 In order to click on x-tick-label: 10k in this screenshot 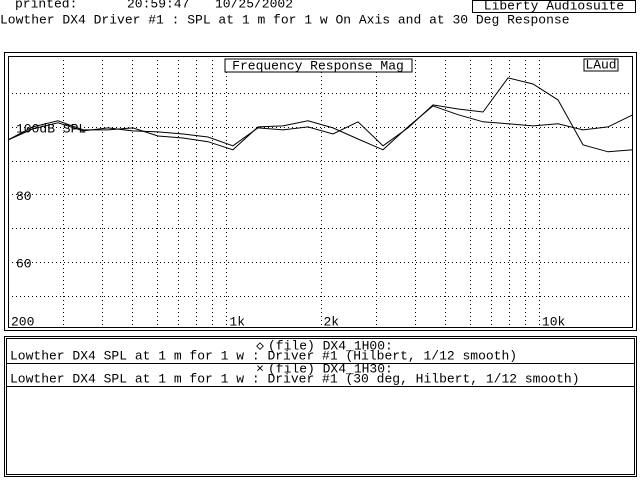, I will do `click(554, 321)`.